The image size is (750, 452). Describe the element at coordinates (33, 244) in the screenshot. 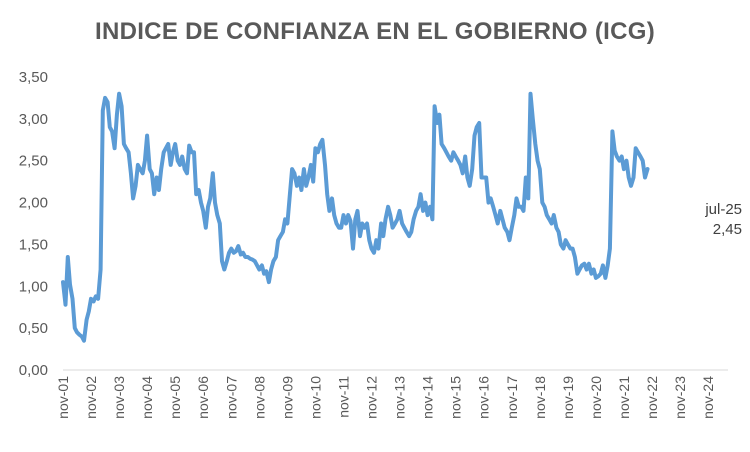

I see `y-tick-label: 1,50` at that location.